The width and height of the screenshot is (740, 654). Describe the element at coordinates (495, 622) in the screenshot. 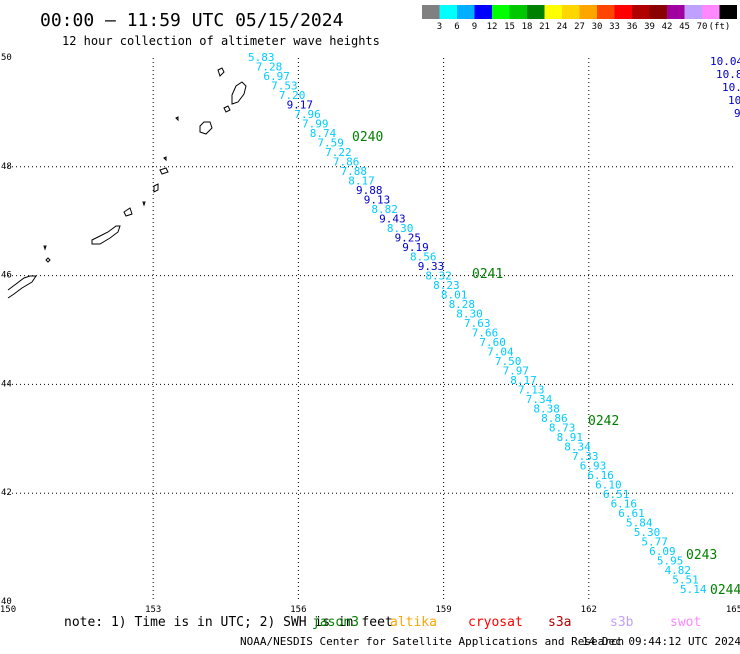

I see `satellite-cryosat: cryosat` at that location.